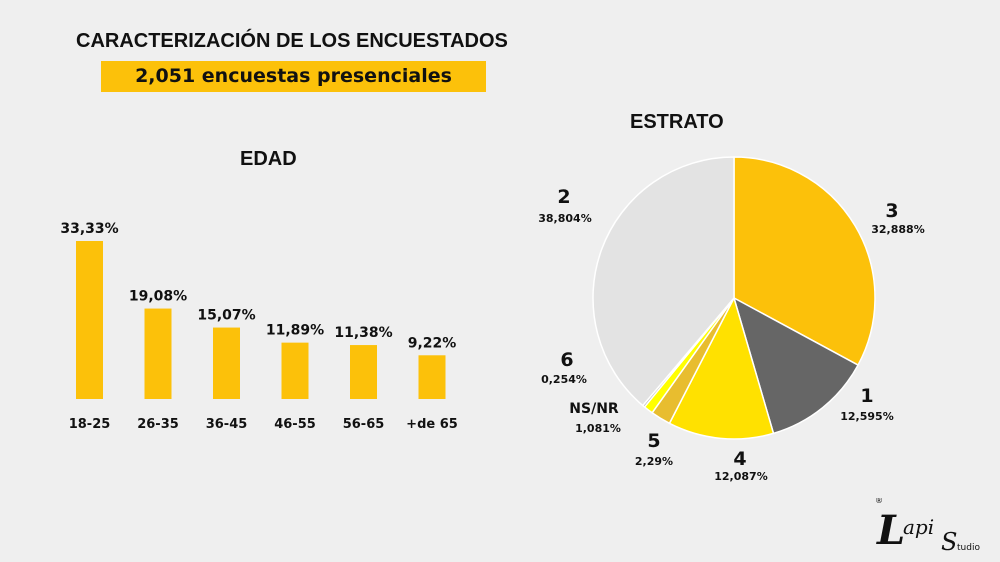  What do you see at coordinates (227, 424) in the screenshot?
I see `bar-category-label: 36-45` at bounding box center [227, 424].